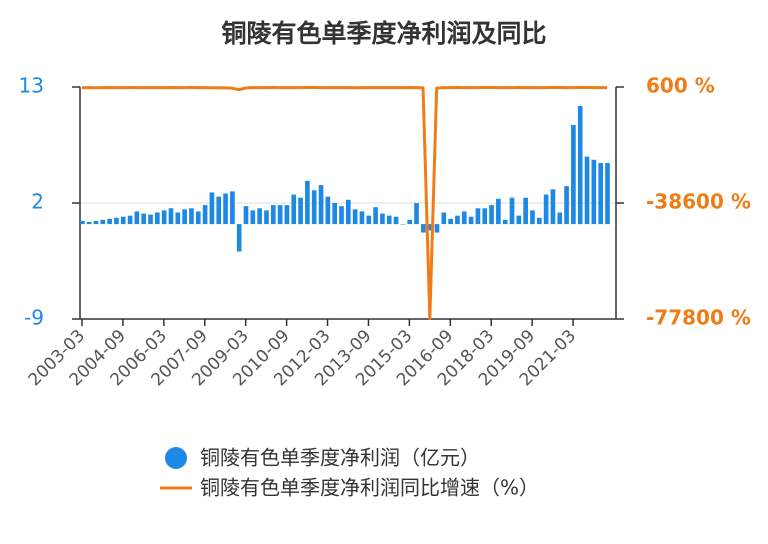 Image resolution: width=768 pixels, height=544 pixels. I want to click on y-tick-label: -9, so click(34, 318).